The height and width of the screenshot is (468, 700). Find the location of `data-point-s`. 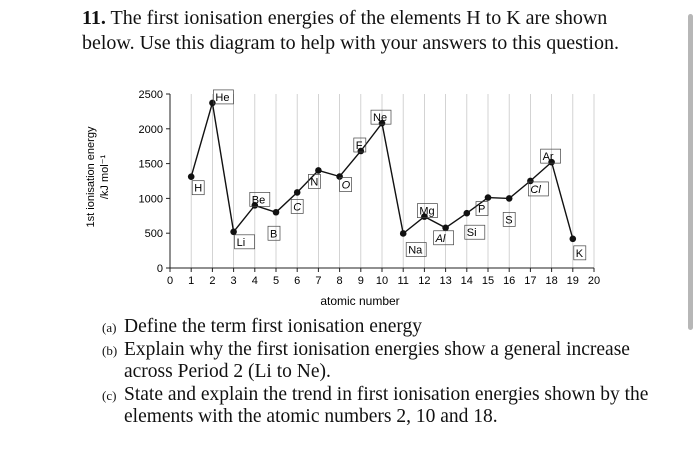

data-point-s is located at coordinates (509, 198).